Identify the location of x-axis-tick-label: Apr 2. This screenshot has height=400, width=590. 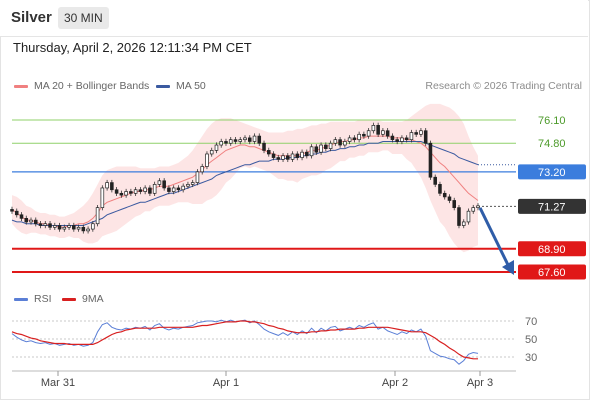
(395, 383).